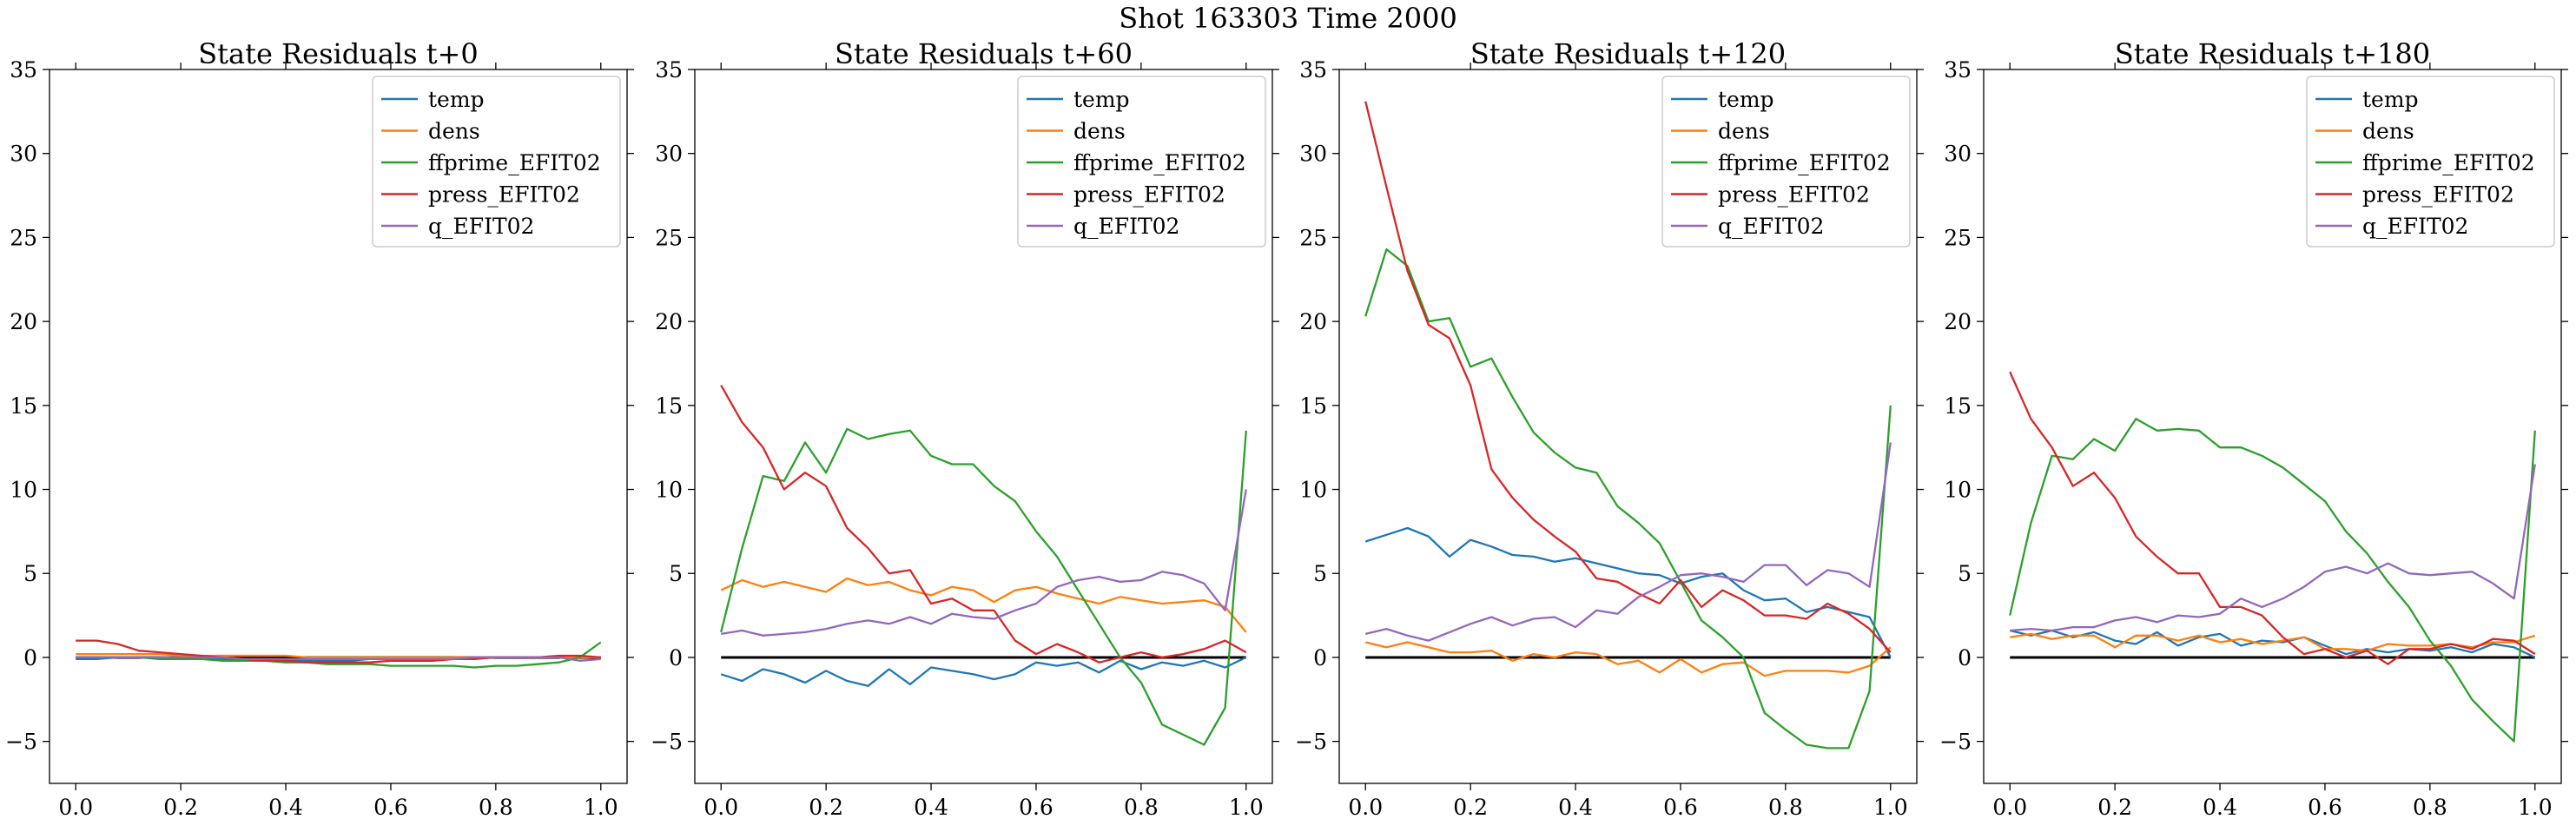 The image size is (2576, 819). I want to click on figure-title: Shot 163303 Time 2000, so click(1288, 18).